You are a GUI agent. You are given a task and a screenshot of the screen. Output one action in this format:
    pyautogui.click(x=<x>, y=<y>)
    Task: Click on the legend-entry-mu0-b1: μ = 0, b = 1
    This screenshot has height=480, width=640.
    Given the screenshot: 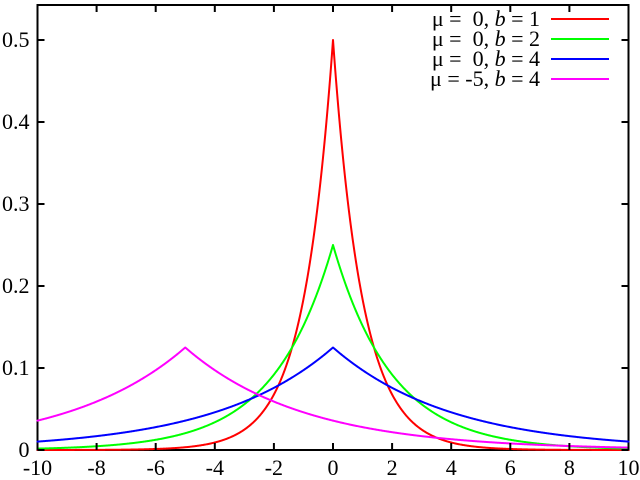 What is the action you would take?
    pyautogui.click(x=520, y=18)
    